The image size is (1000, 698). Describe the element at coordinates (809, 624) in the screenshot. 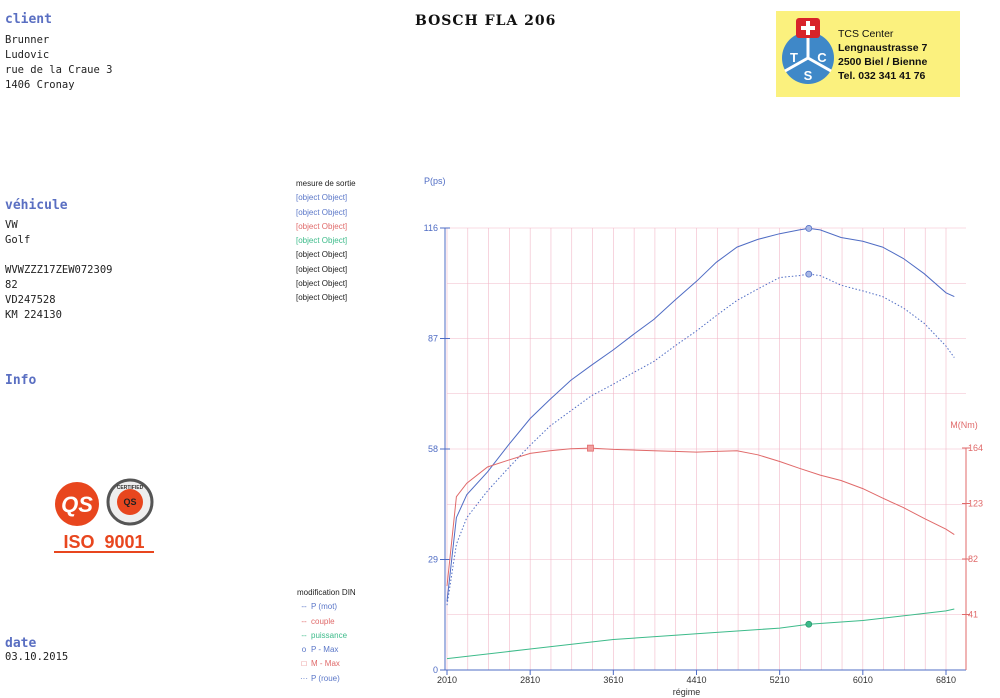

I see `marker-vp-max` at that location.